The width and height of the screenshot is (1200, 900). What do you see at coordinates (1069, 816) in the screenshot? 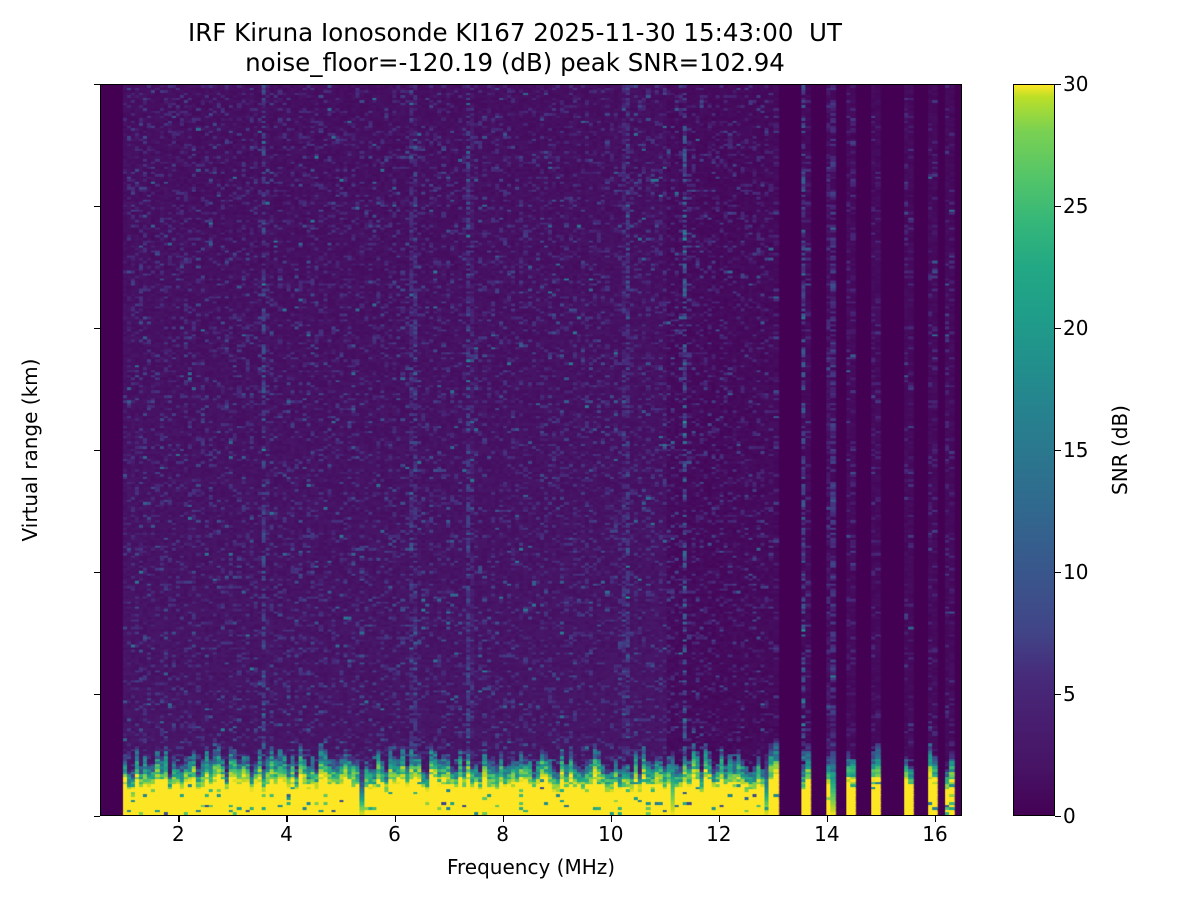
I see `colorbar-tick-label: 0` at bounding box center [1069, 816].